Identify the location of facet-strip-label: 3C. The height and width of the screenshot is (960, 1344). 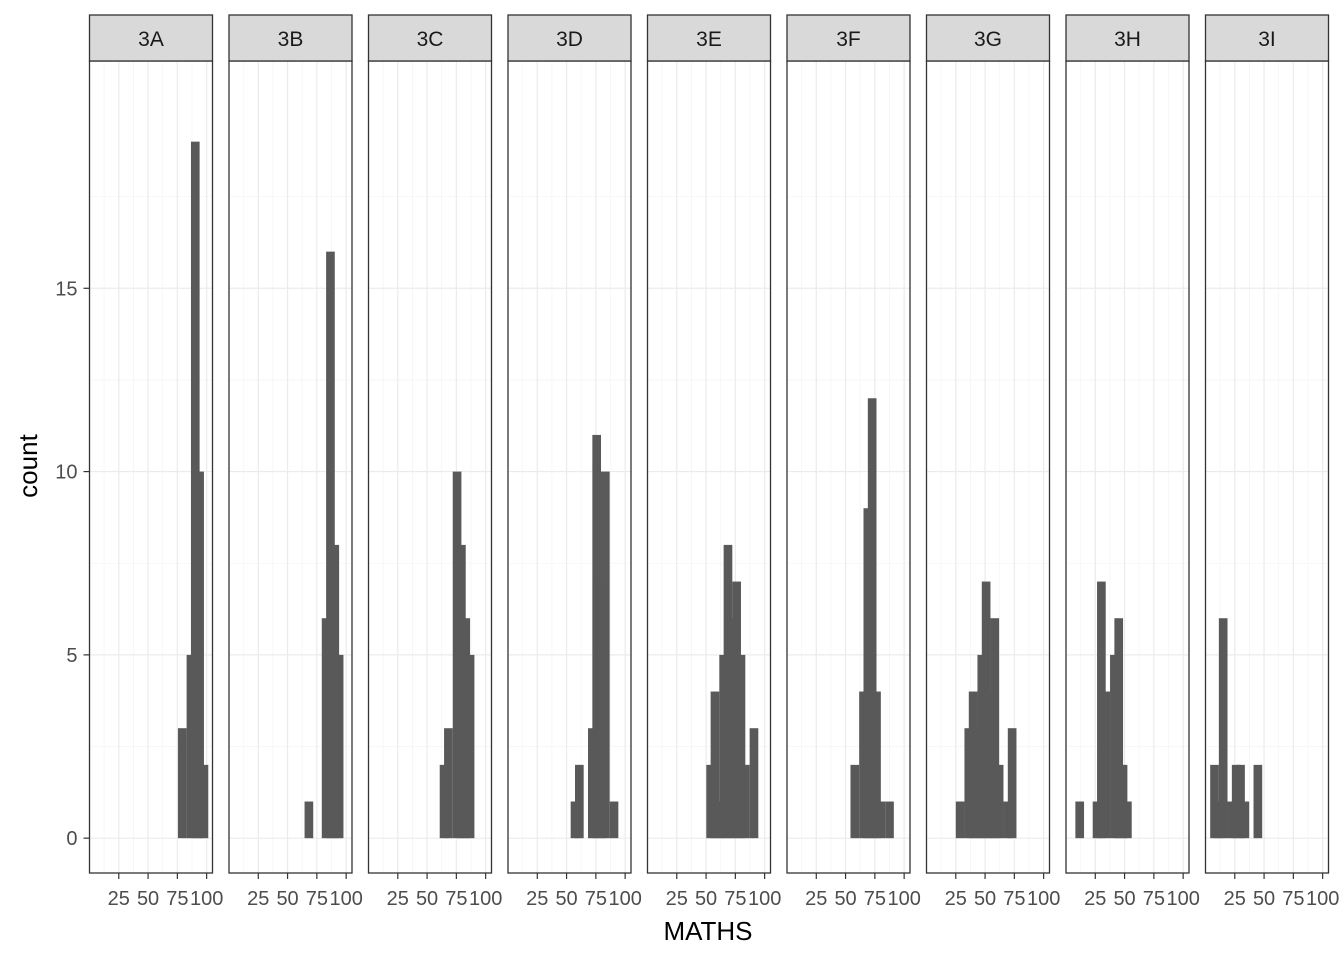
(430, 39).